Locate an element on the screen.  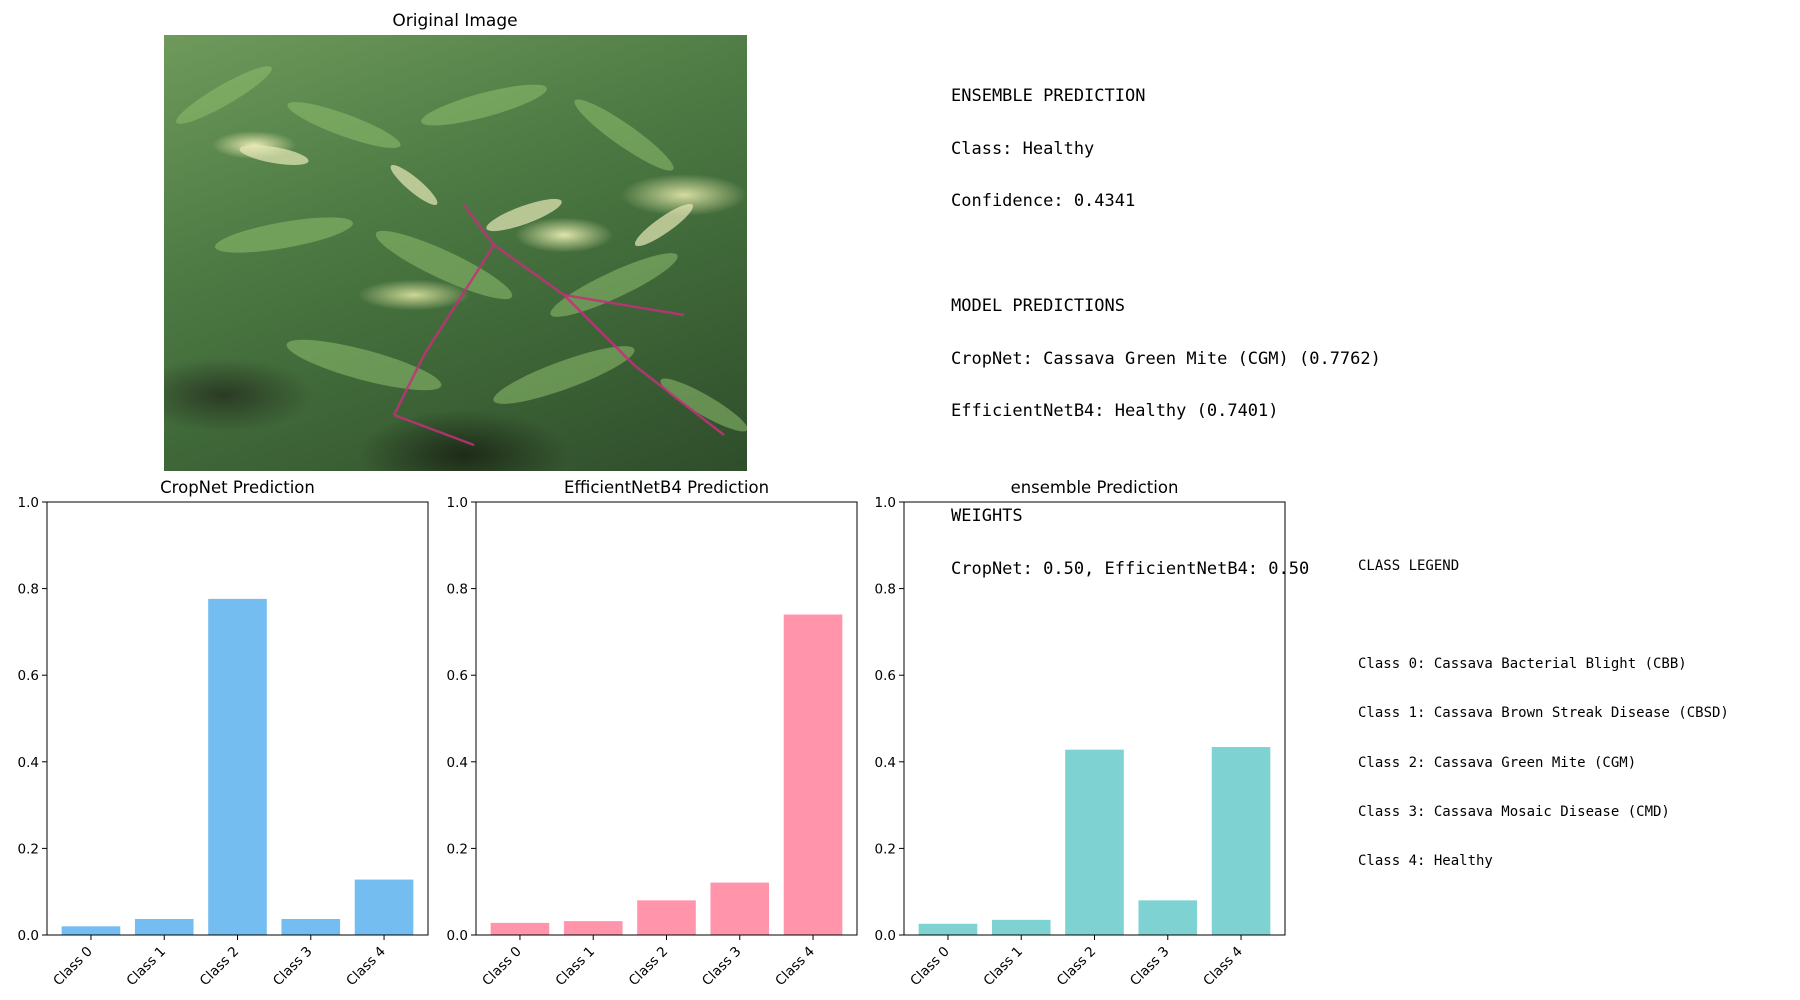
chart-2-ytick-label-5: 1.0 is located at coordinates (885, 503).